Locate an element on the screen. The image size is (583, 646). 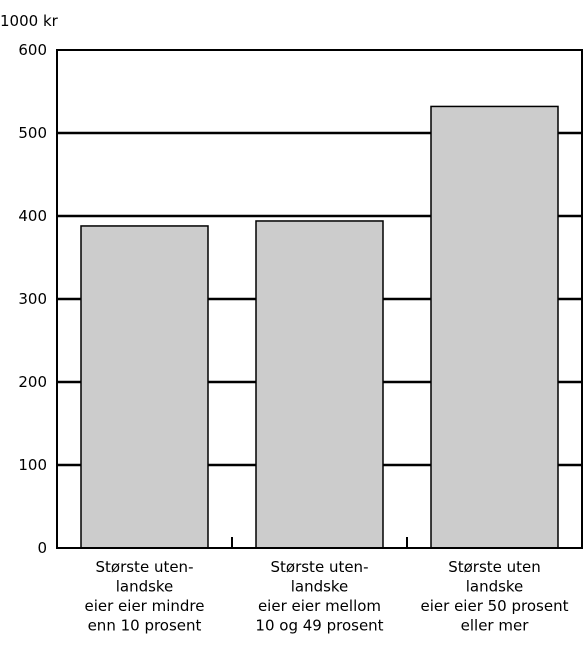
y-tick-label: 200 is located at coordinates (32, 382).